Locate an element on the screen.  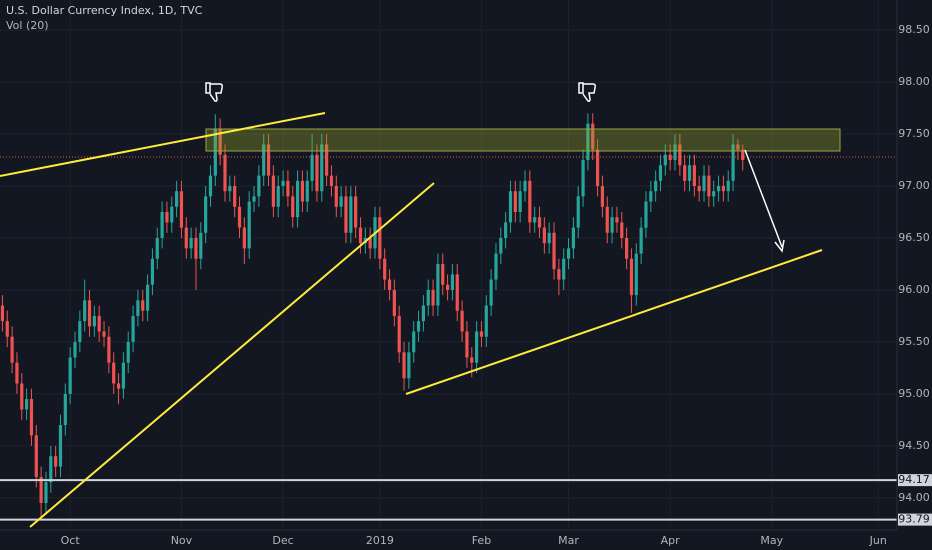
trend-line is located at coordinates (614, 322).